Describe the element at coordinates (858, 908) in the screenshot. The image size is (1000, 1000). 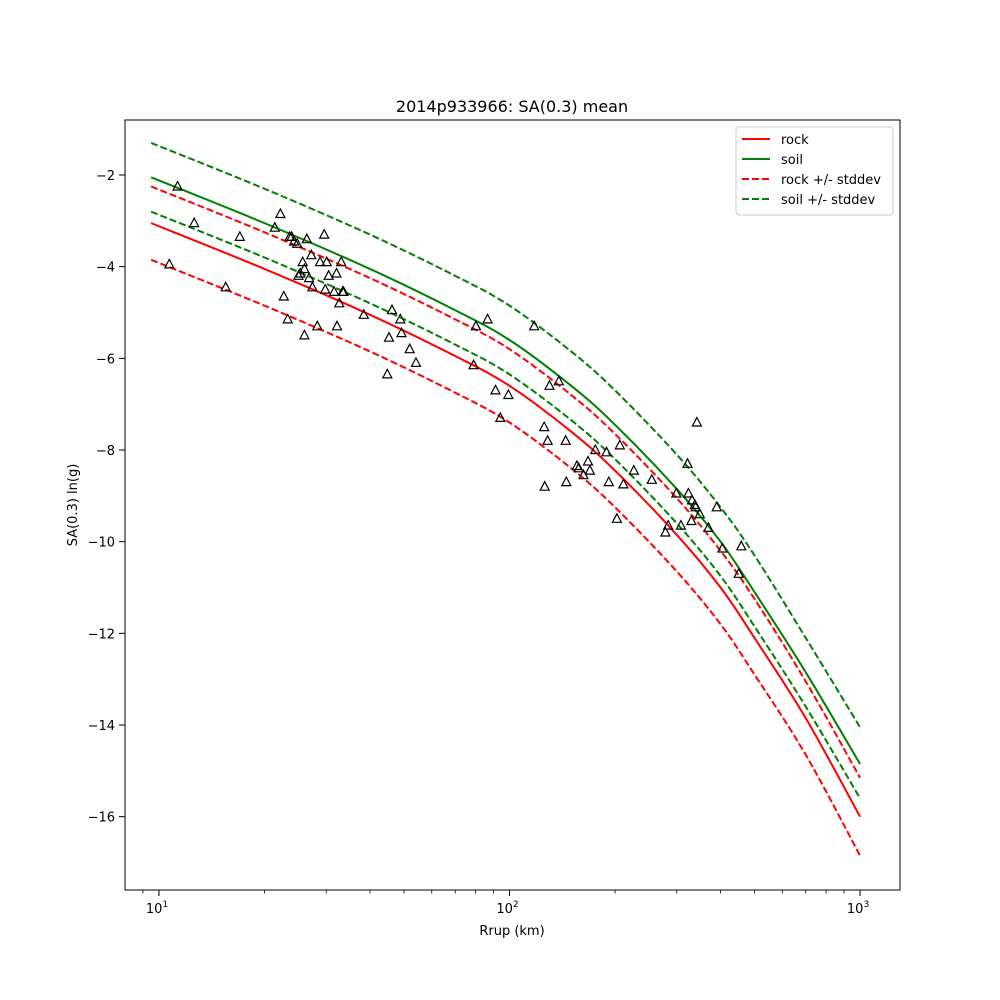
I see `x-tick-label: 10³` at that location.